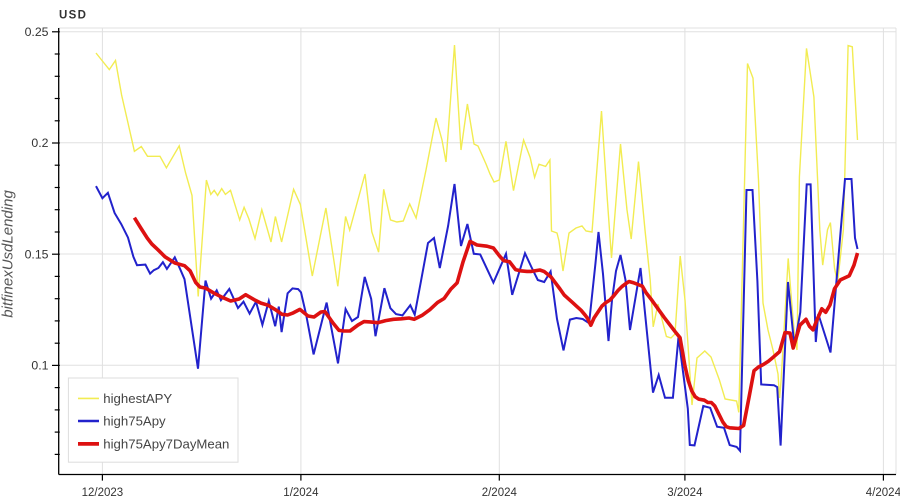  Describe the element at coordinates (37, 32) in the screenshot. I see `svg-text: 0.25` at that location.